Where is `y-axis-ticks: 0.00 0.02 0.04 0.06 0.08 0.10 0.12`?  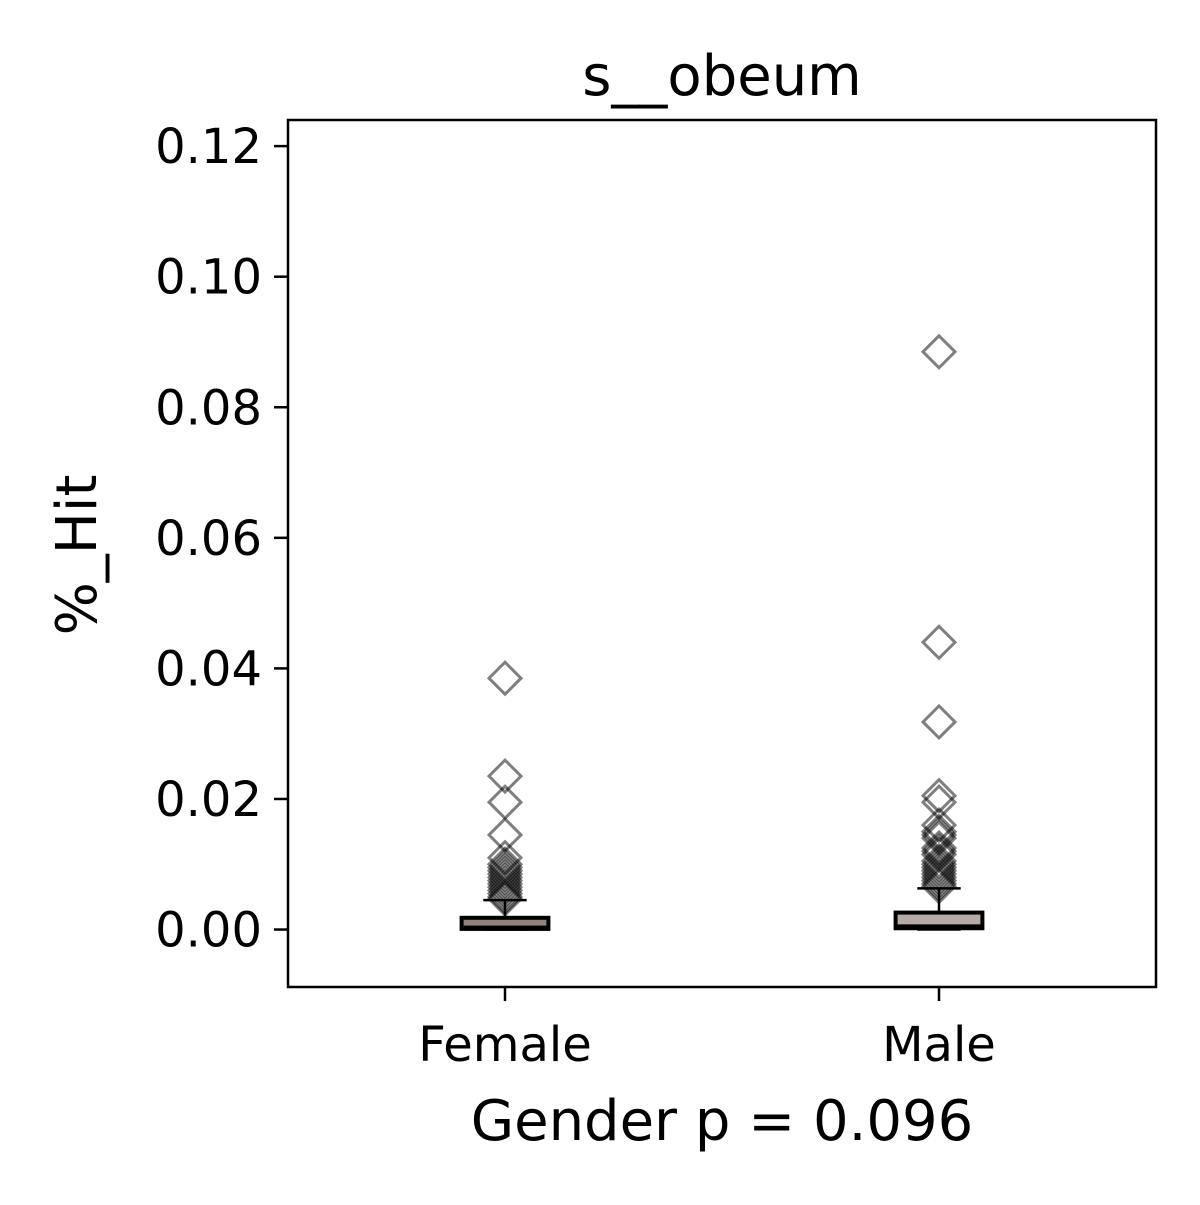
y-axis-ticks: 0.00 0.02 0.04 0.06 0.08 0.10 0.12 is located at coordinates (221, 539).